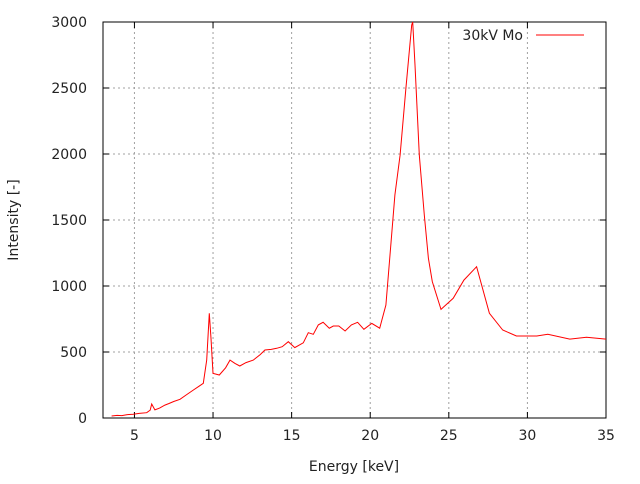  What do you see at coordinates (606, 436) in the screenshot?
I see `x-tick-label: 35` at bounding box center [606, 436].